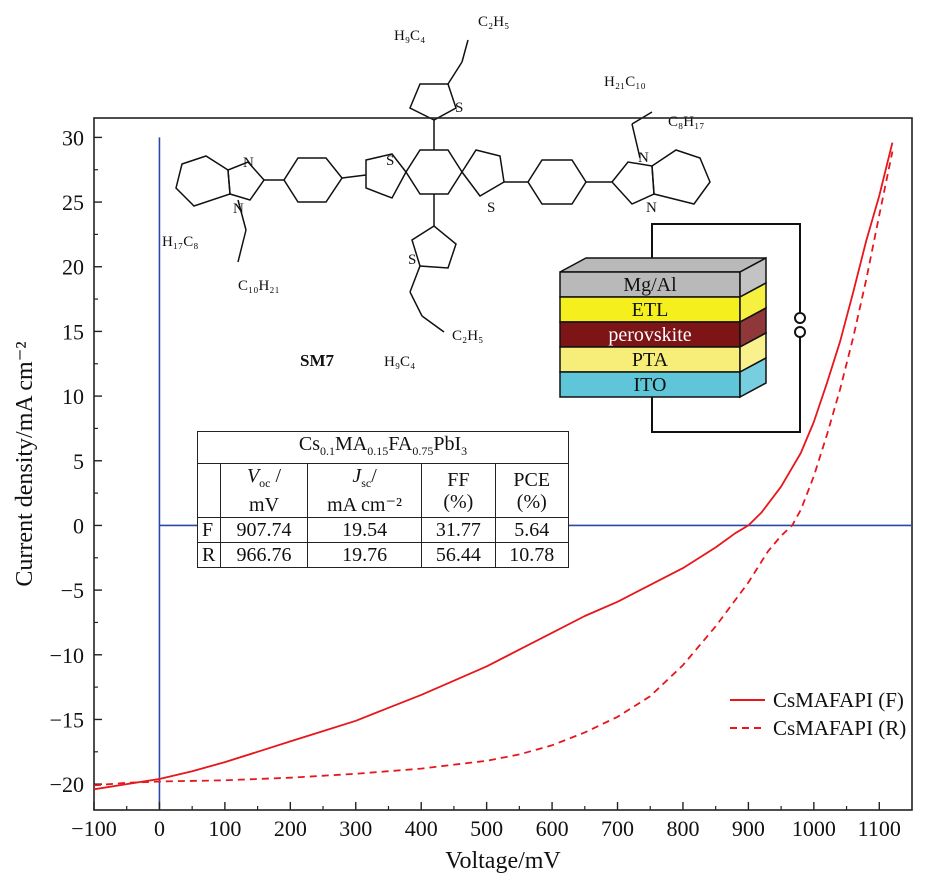  I want to click on formula-part: FA, so click(400, 444).